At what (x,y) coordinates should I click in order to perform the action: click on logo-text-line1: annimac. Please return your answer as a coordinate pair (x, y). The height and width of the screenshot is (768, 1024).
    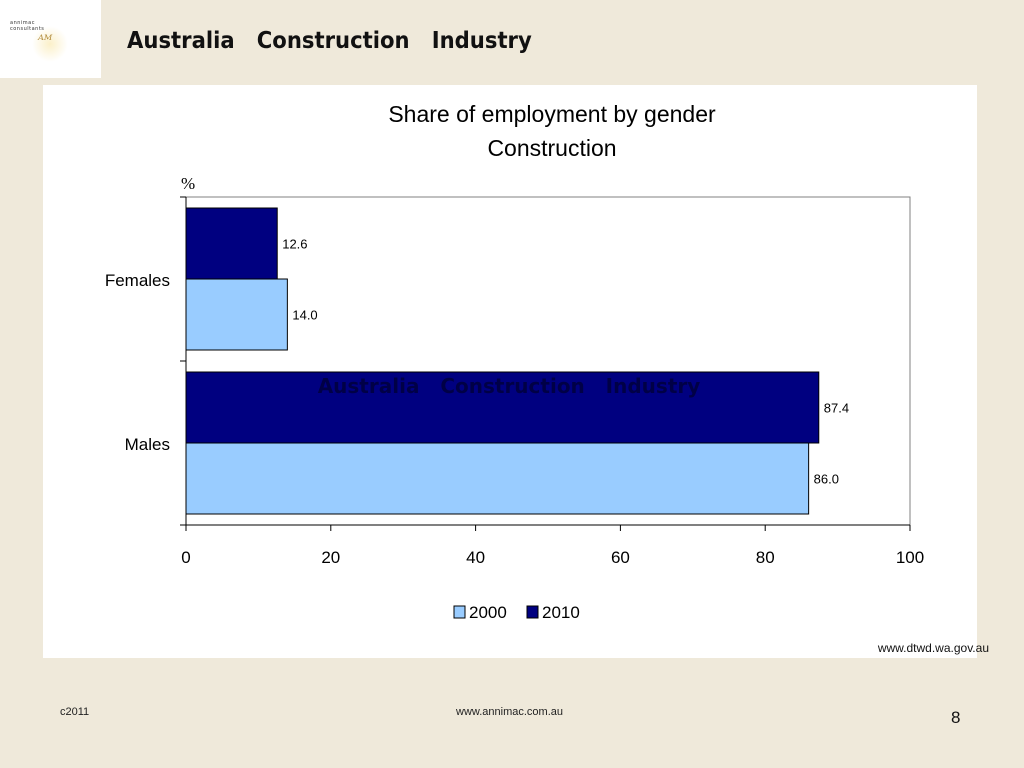
    Looking at the image, I should click on (22, 23).